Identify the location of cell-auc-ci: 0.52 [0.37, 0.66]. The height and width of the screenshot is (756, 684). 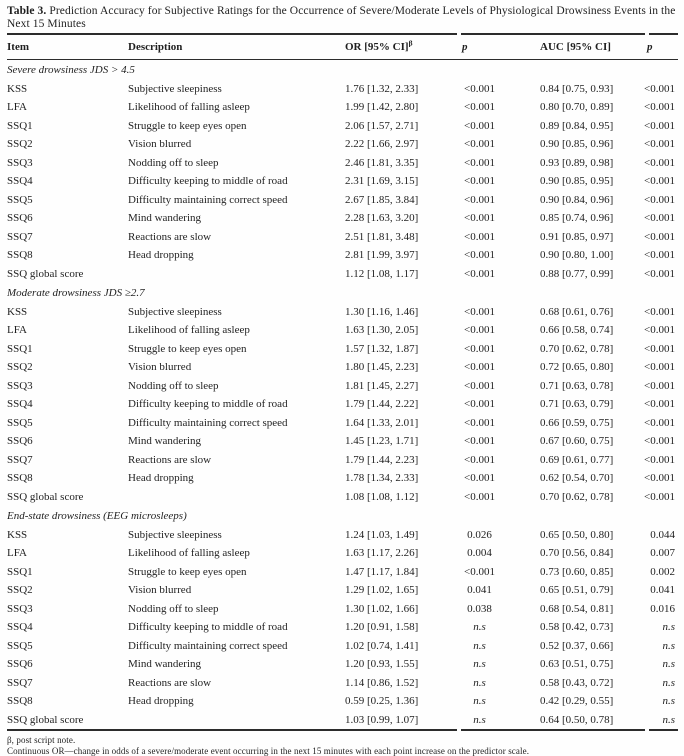
(577, 645).